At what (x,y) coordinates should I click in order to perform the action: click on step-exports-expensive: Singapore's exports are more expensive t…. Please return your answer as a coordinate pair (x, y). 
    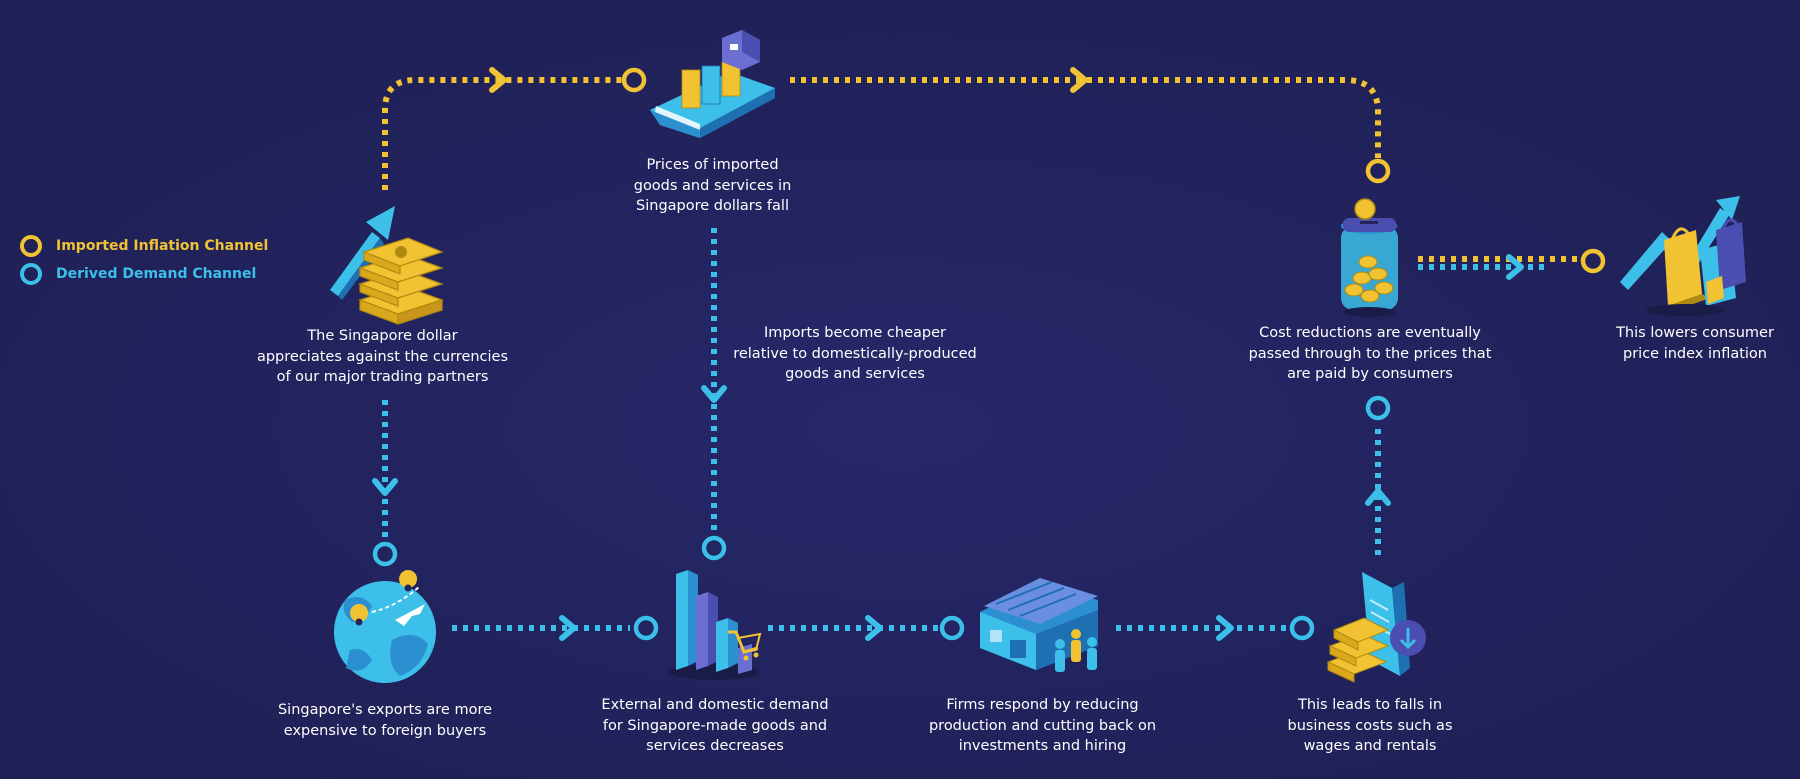
    Looking at the image, I should click on (385, 720).